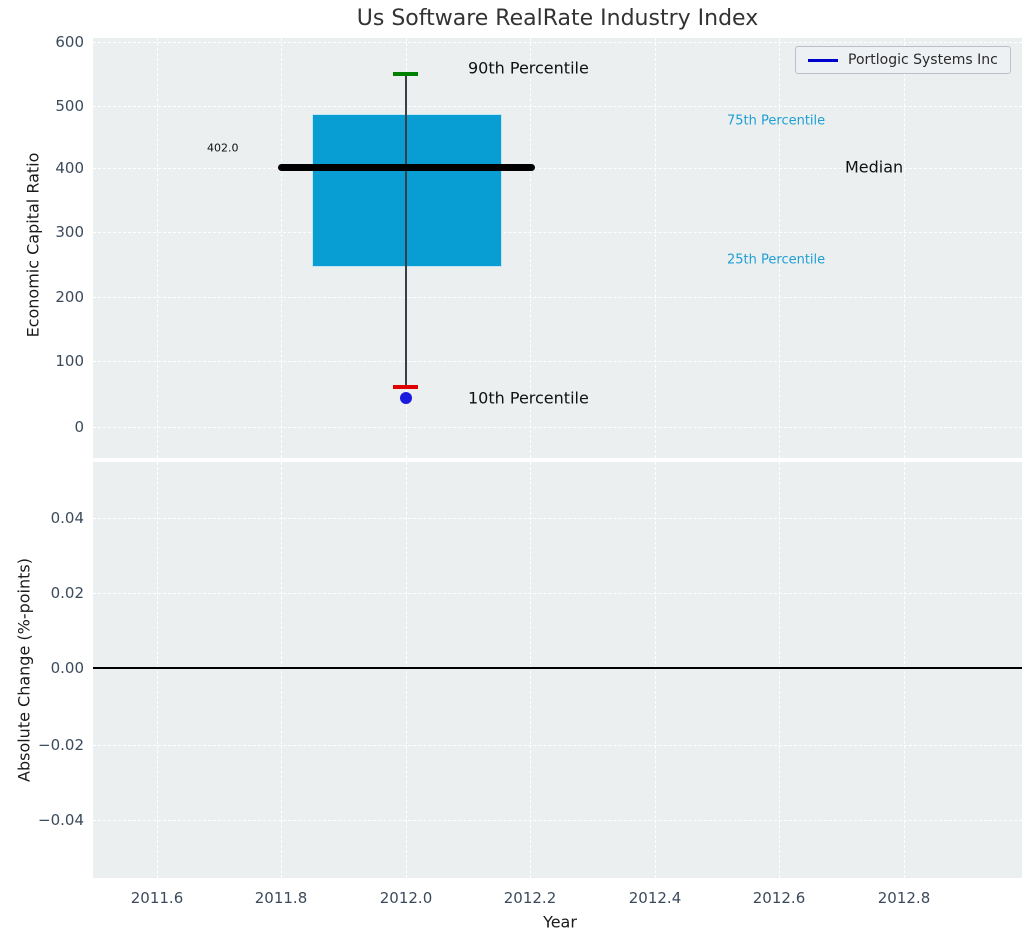  Describe the element at coordinates (157, 898) in the screenshot. I see `xtick-2011.6: 2011.6` at that location.